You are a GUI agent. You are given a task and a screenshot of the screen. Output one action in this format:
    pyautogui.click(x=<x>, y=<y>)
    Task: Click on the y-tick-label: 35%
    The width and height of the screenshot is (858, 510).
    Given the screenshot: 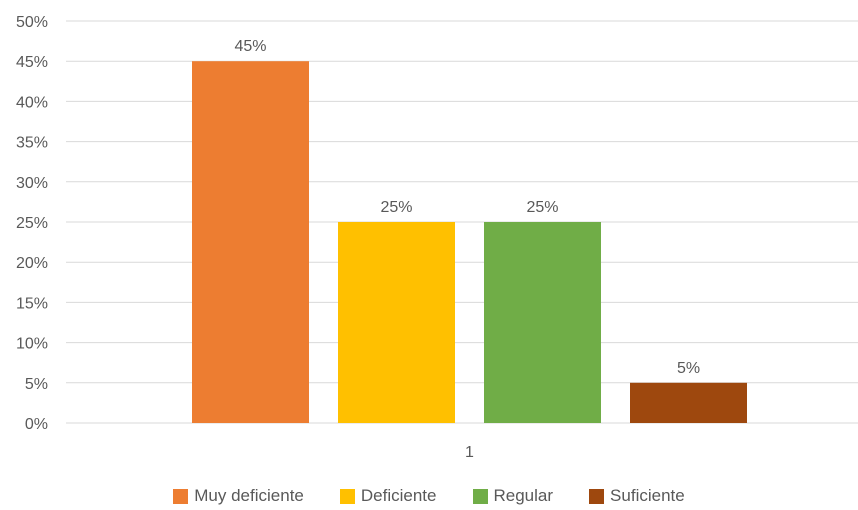 What is the action you would take?
    pyautogui.click(x=32, y=143)
    